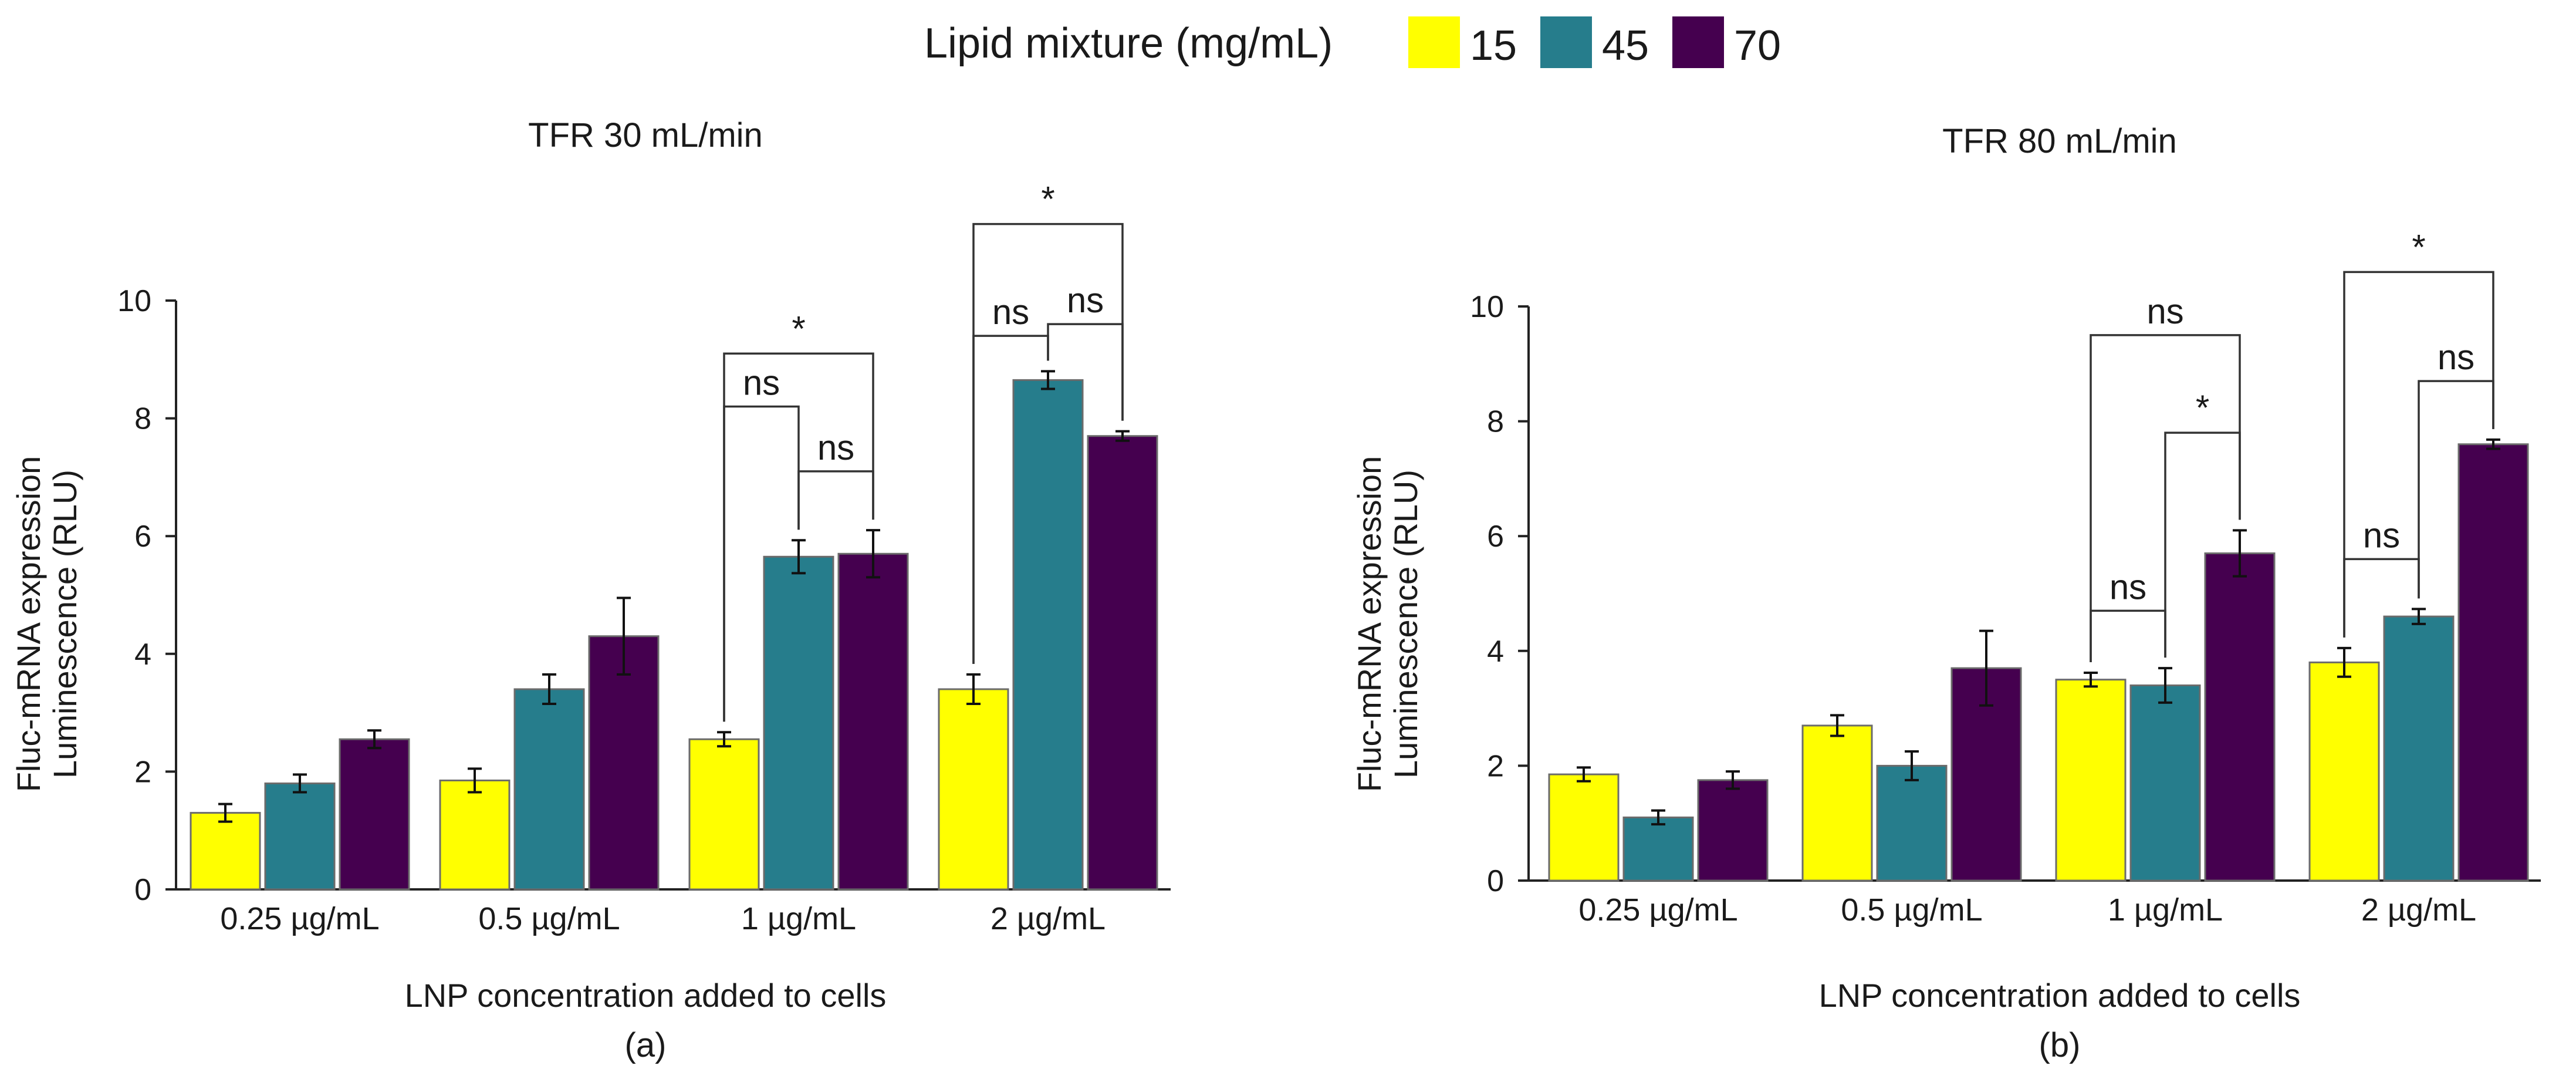  I want to click on legend-title: Lipid mixture (mg/mL), so click(1128, 43).